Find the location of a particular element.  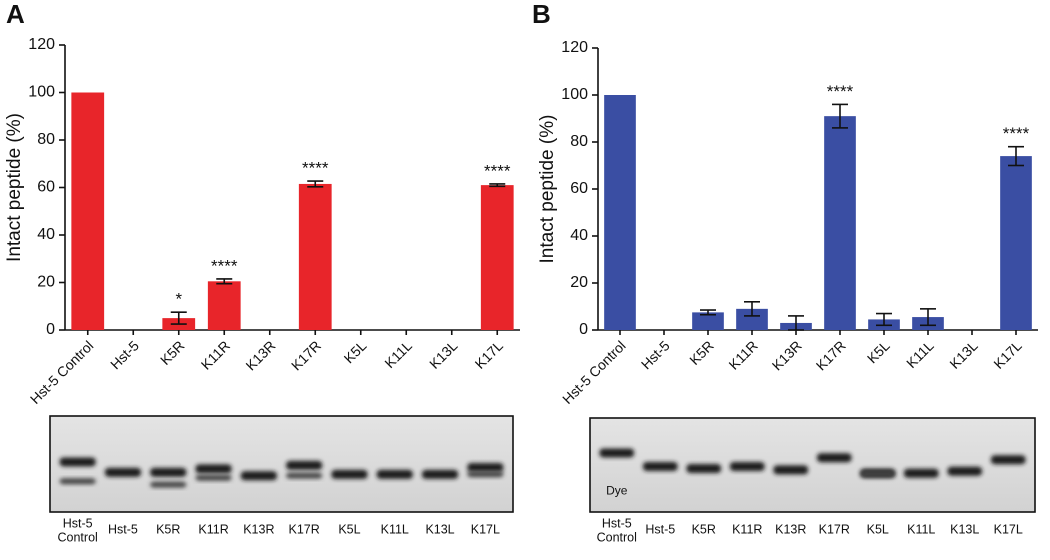

x-tick-label: K5L is located at coordinates (878, 351).